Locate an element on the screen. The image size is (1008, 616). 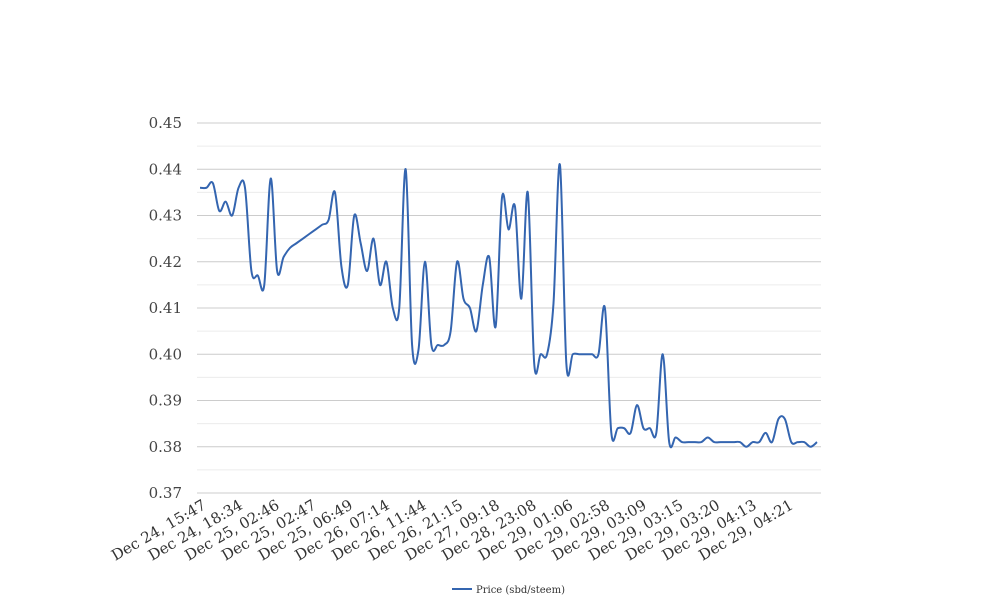
legend-label: Price (sbd/steem) is located at coordinates (520, 590).